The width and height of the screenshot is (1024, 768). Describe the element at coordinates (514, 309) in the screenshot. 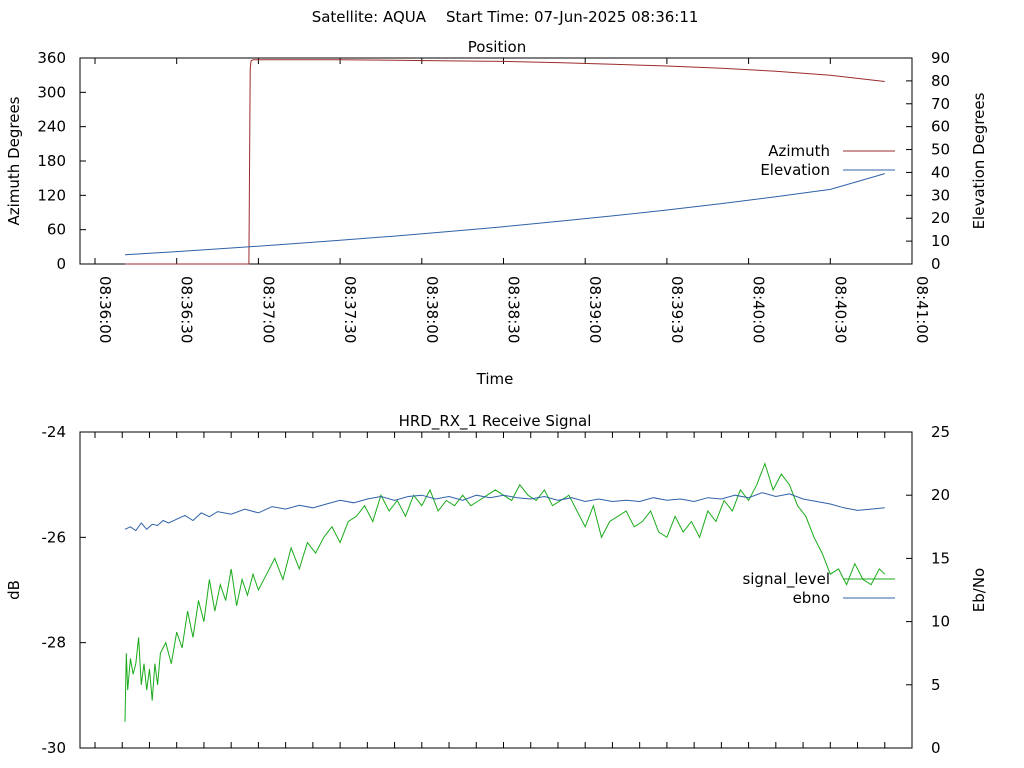

I see `position-xtick-label: 08:38:30` at that location.